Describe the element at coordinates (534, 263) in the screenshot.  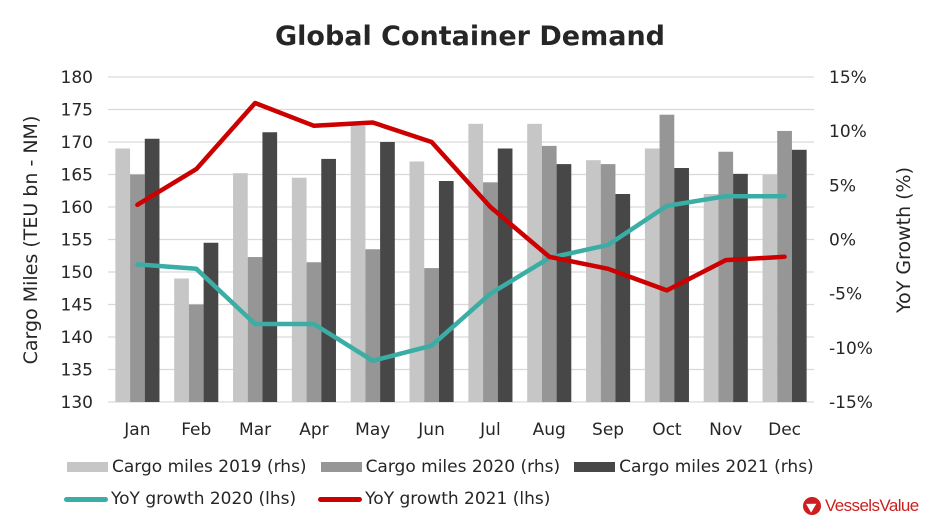
I see `bar-2019-aug` at that location.